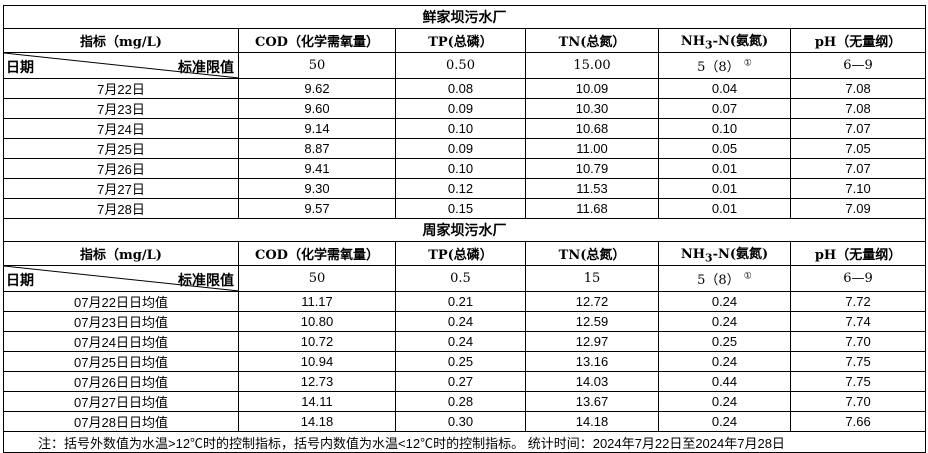 The height and width of the screenshot is (453, 928). I want to click on date-cell: 7月28日, so click(121, 208).